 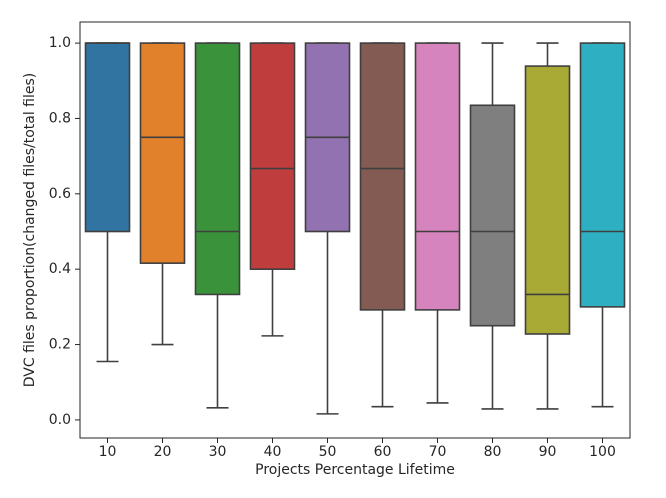 What do you see at coordinates (602, 452) in the screenshot?
I see `x-tick-label: 100` at bounding box center [602, 452].